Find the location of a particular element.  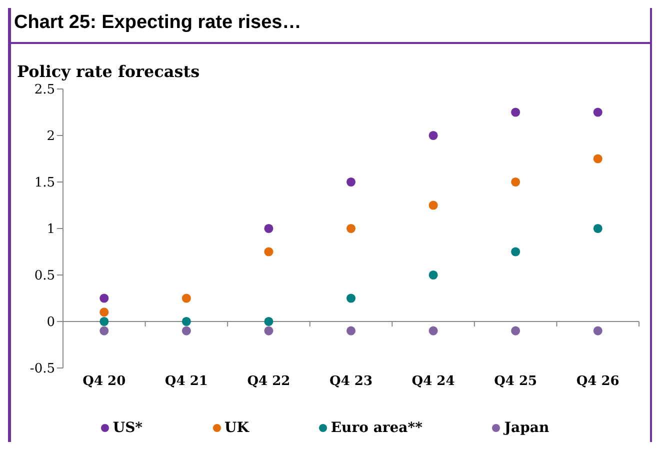

x-tick-label: Q4 22 is located at coordinates (268, 382).